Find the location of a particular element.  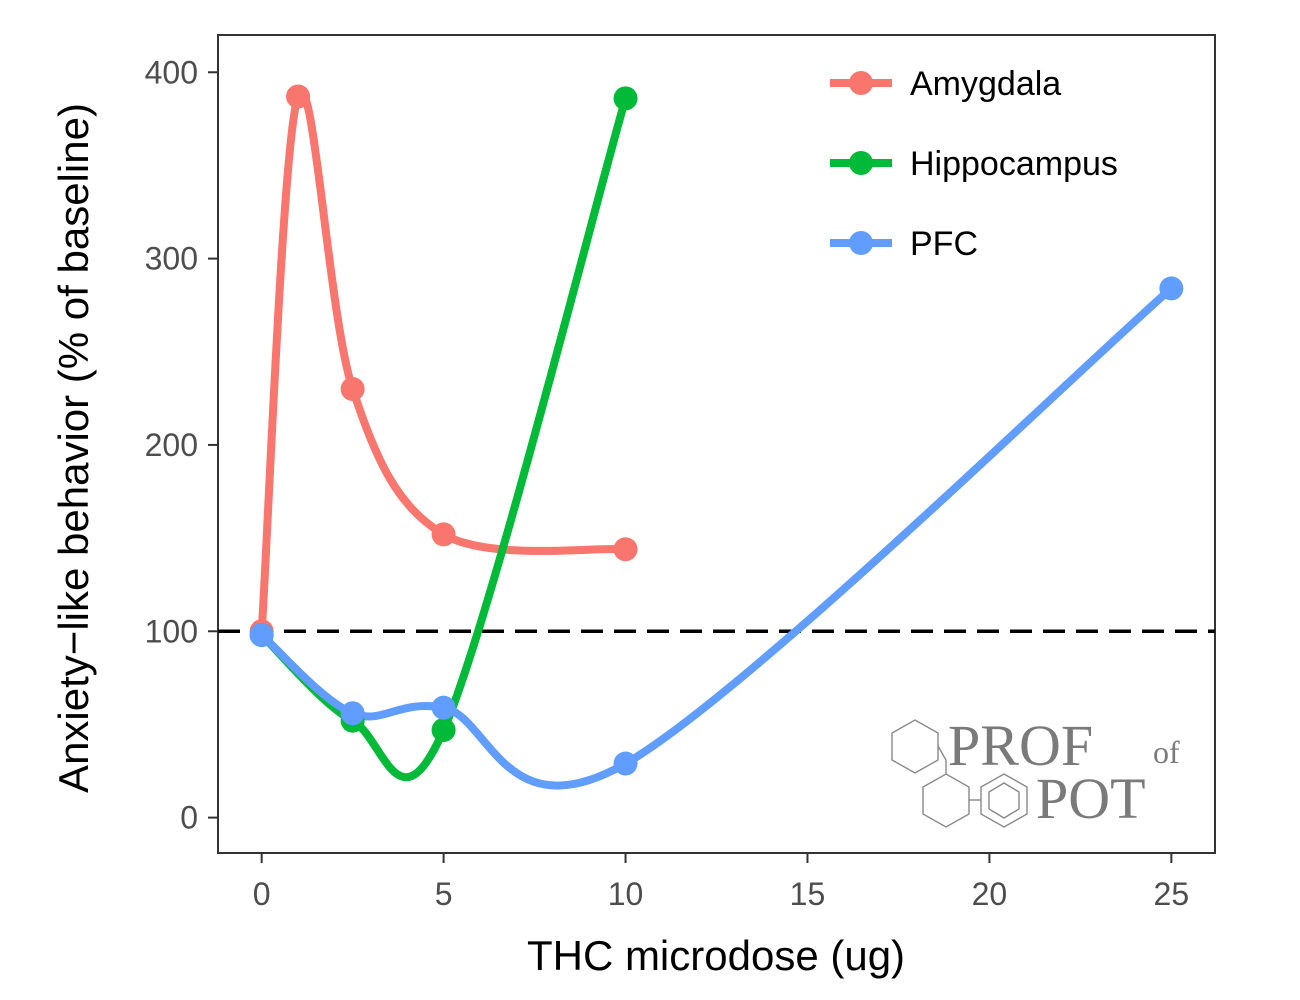

y-tick-label: 400 is located at coordinates (171, 72).